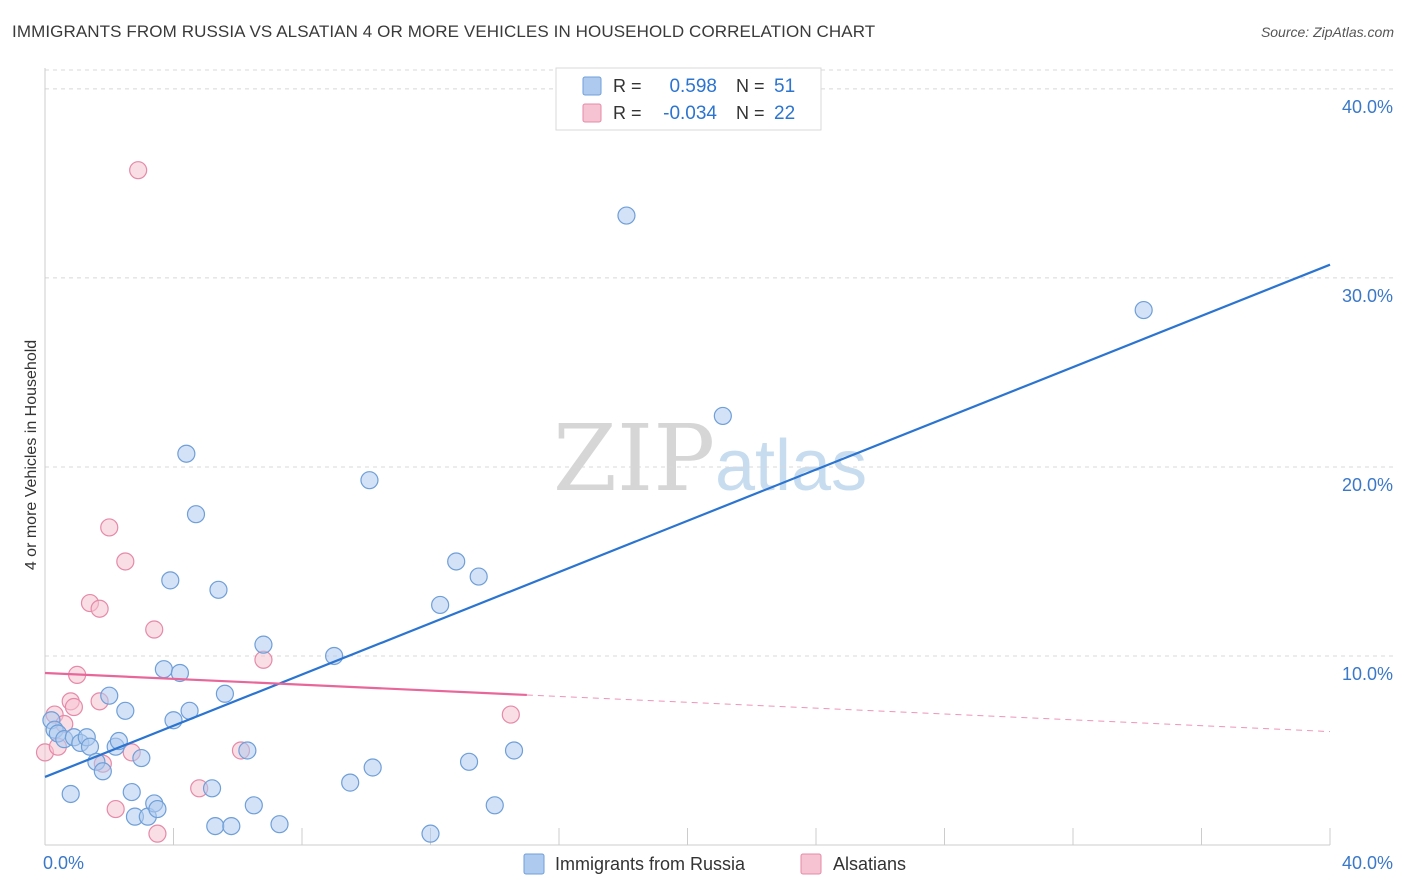 Image resolution: width=1406 pixels, height=892 pixels. I want to click on y-axis-label: 4 or more Vehicles in Household, so click(31, 455).